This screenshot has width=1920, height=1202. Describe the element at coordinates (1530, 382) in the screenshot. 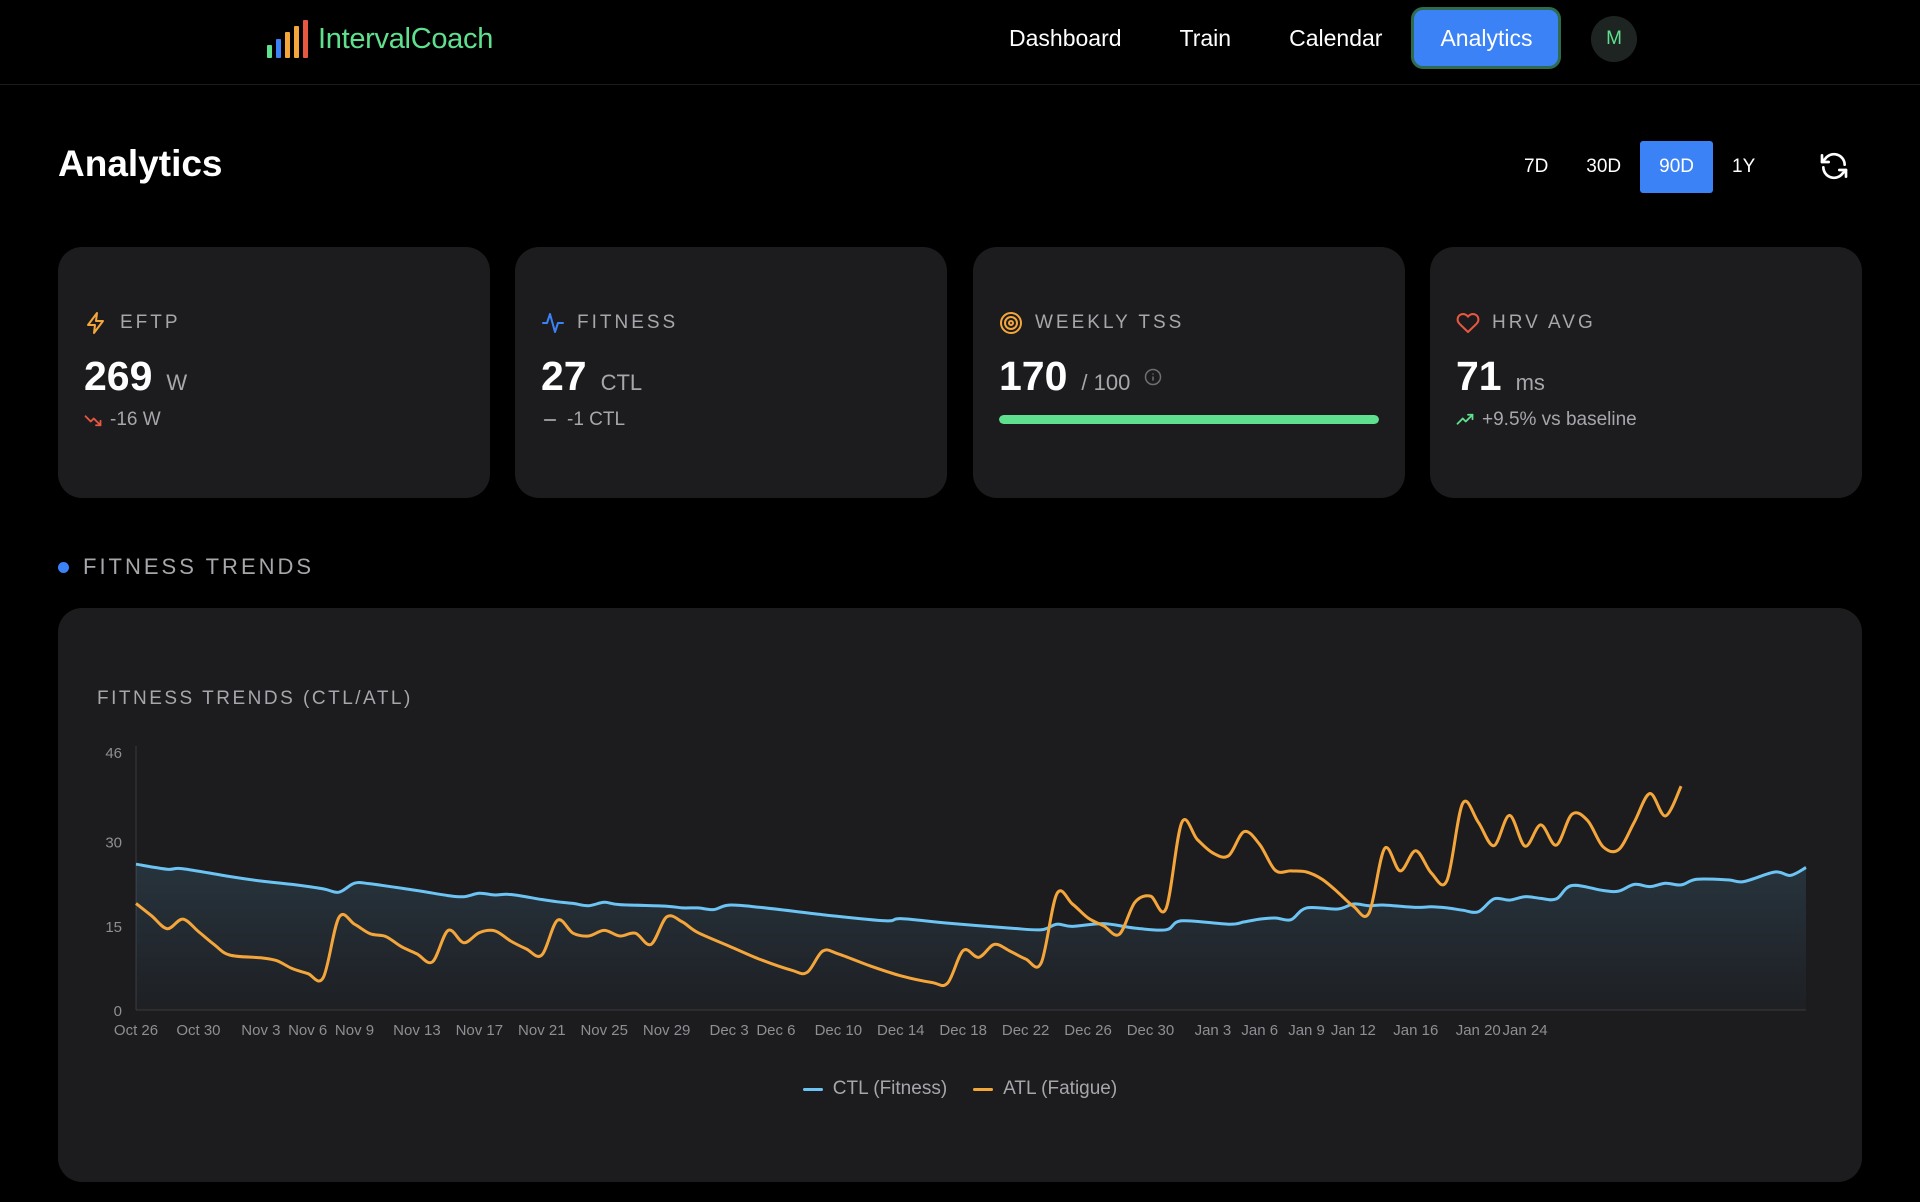

I see `hrv-unit: ms` at that location.